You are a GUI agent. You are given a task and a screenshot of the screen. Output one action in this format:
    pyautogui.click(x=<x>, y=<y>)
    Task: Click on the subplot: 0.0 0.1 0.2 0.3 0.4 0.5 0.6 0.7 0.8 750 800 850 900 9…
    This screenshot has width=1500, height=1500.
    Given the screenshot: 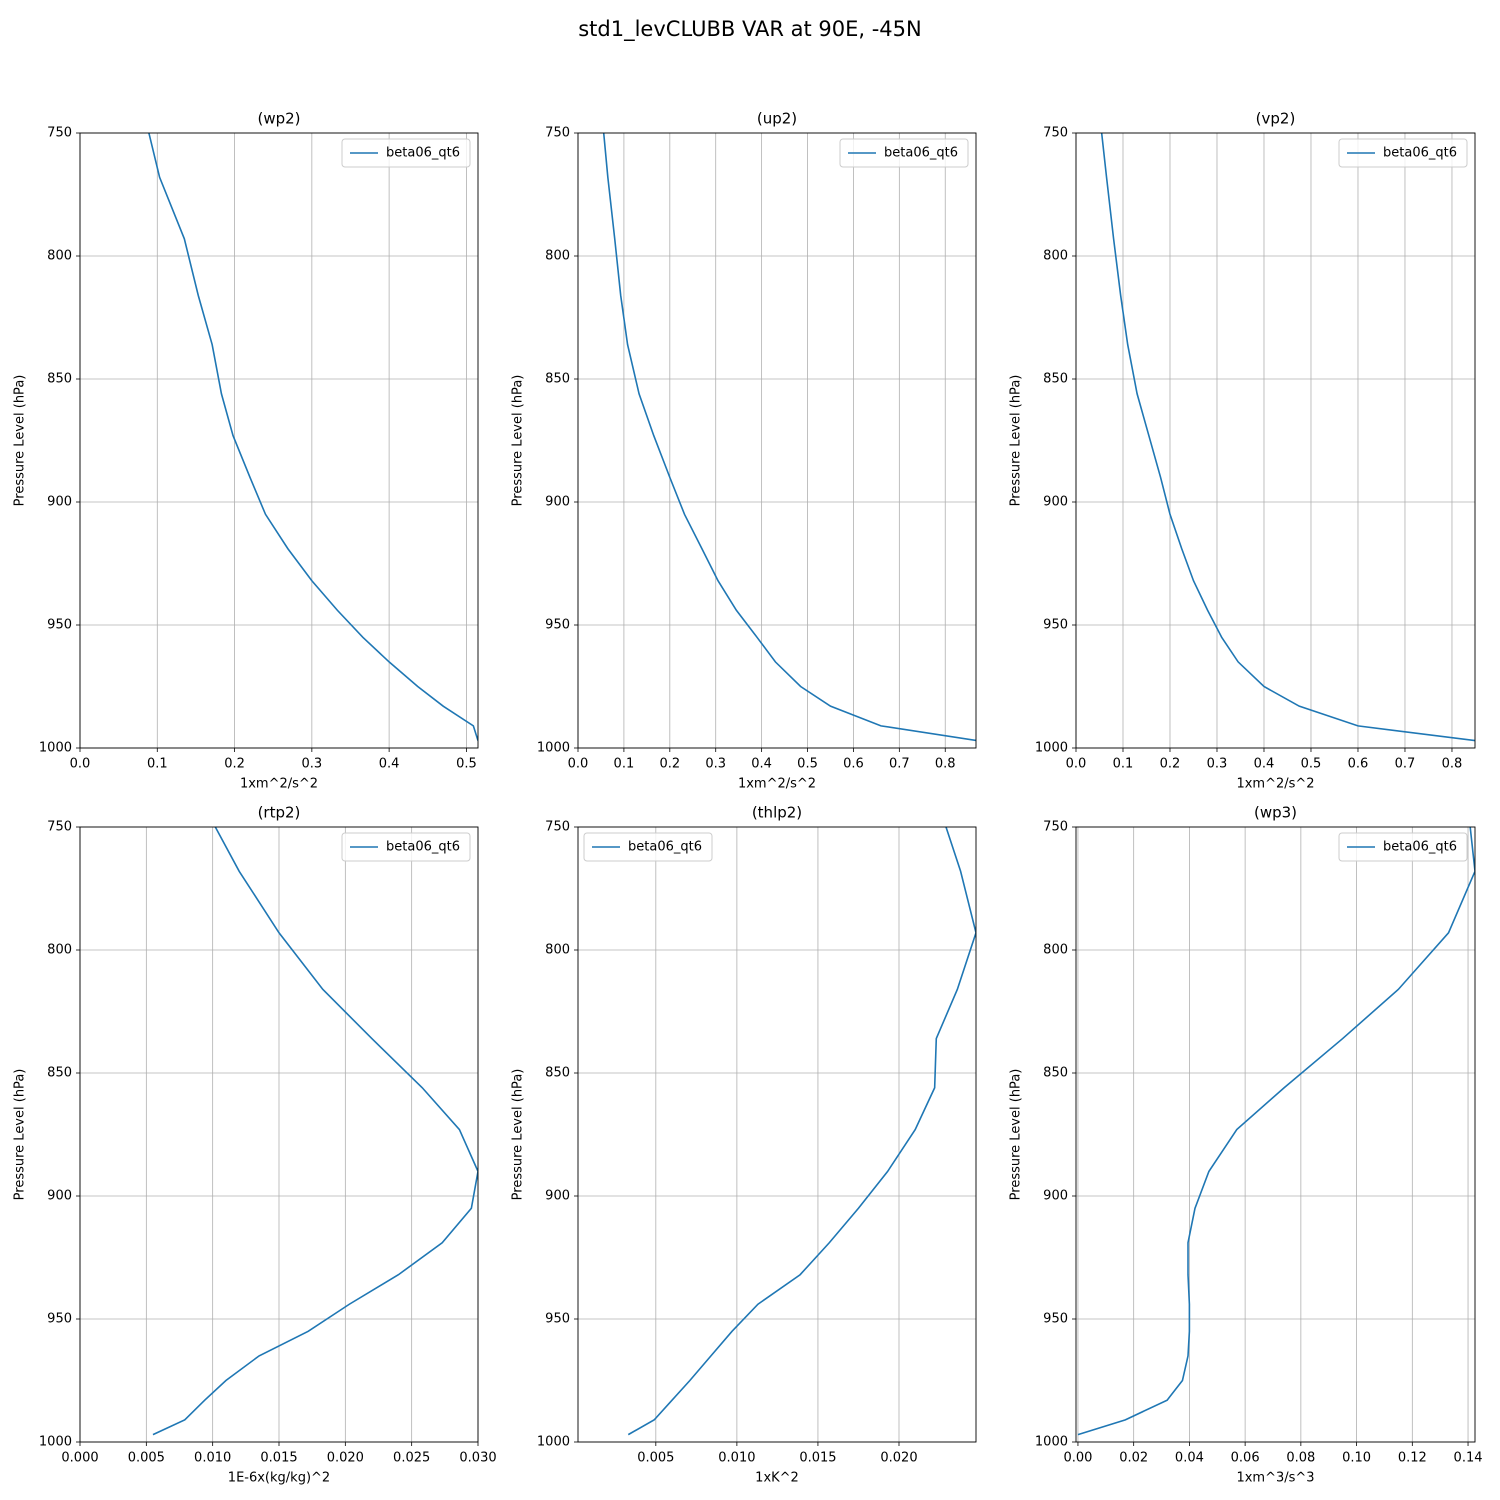 What is the action you would take?
    pyautogui.click(x=1242, y=451)
    